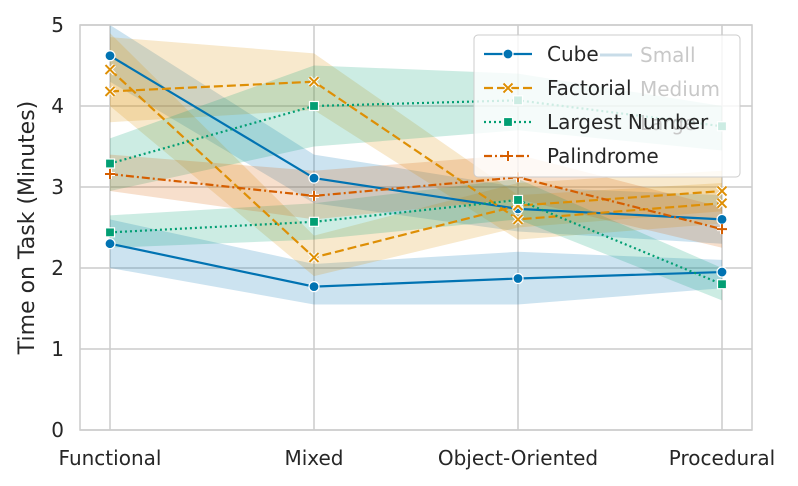  I want to click on y-tick-label: 2, so click(57, 268).